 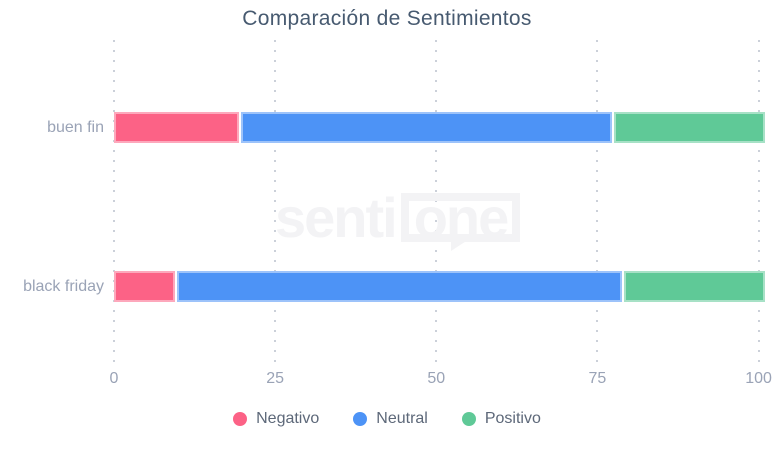 What do you see at coordinates (387, 18) in the screenshot?
I see `page-title: Comparación de Sentimientos` at bounding box center [387, 18].